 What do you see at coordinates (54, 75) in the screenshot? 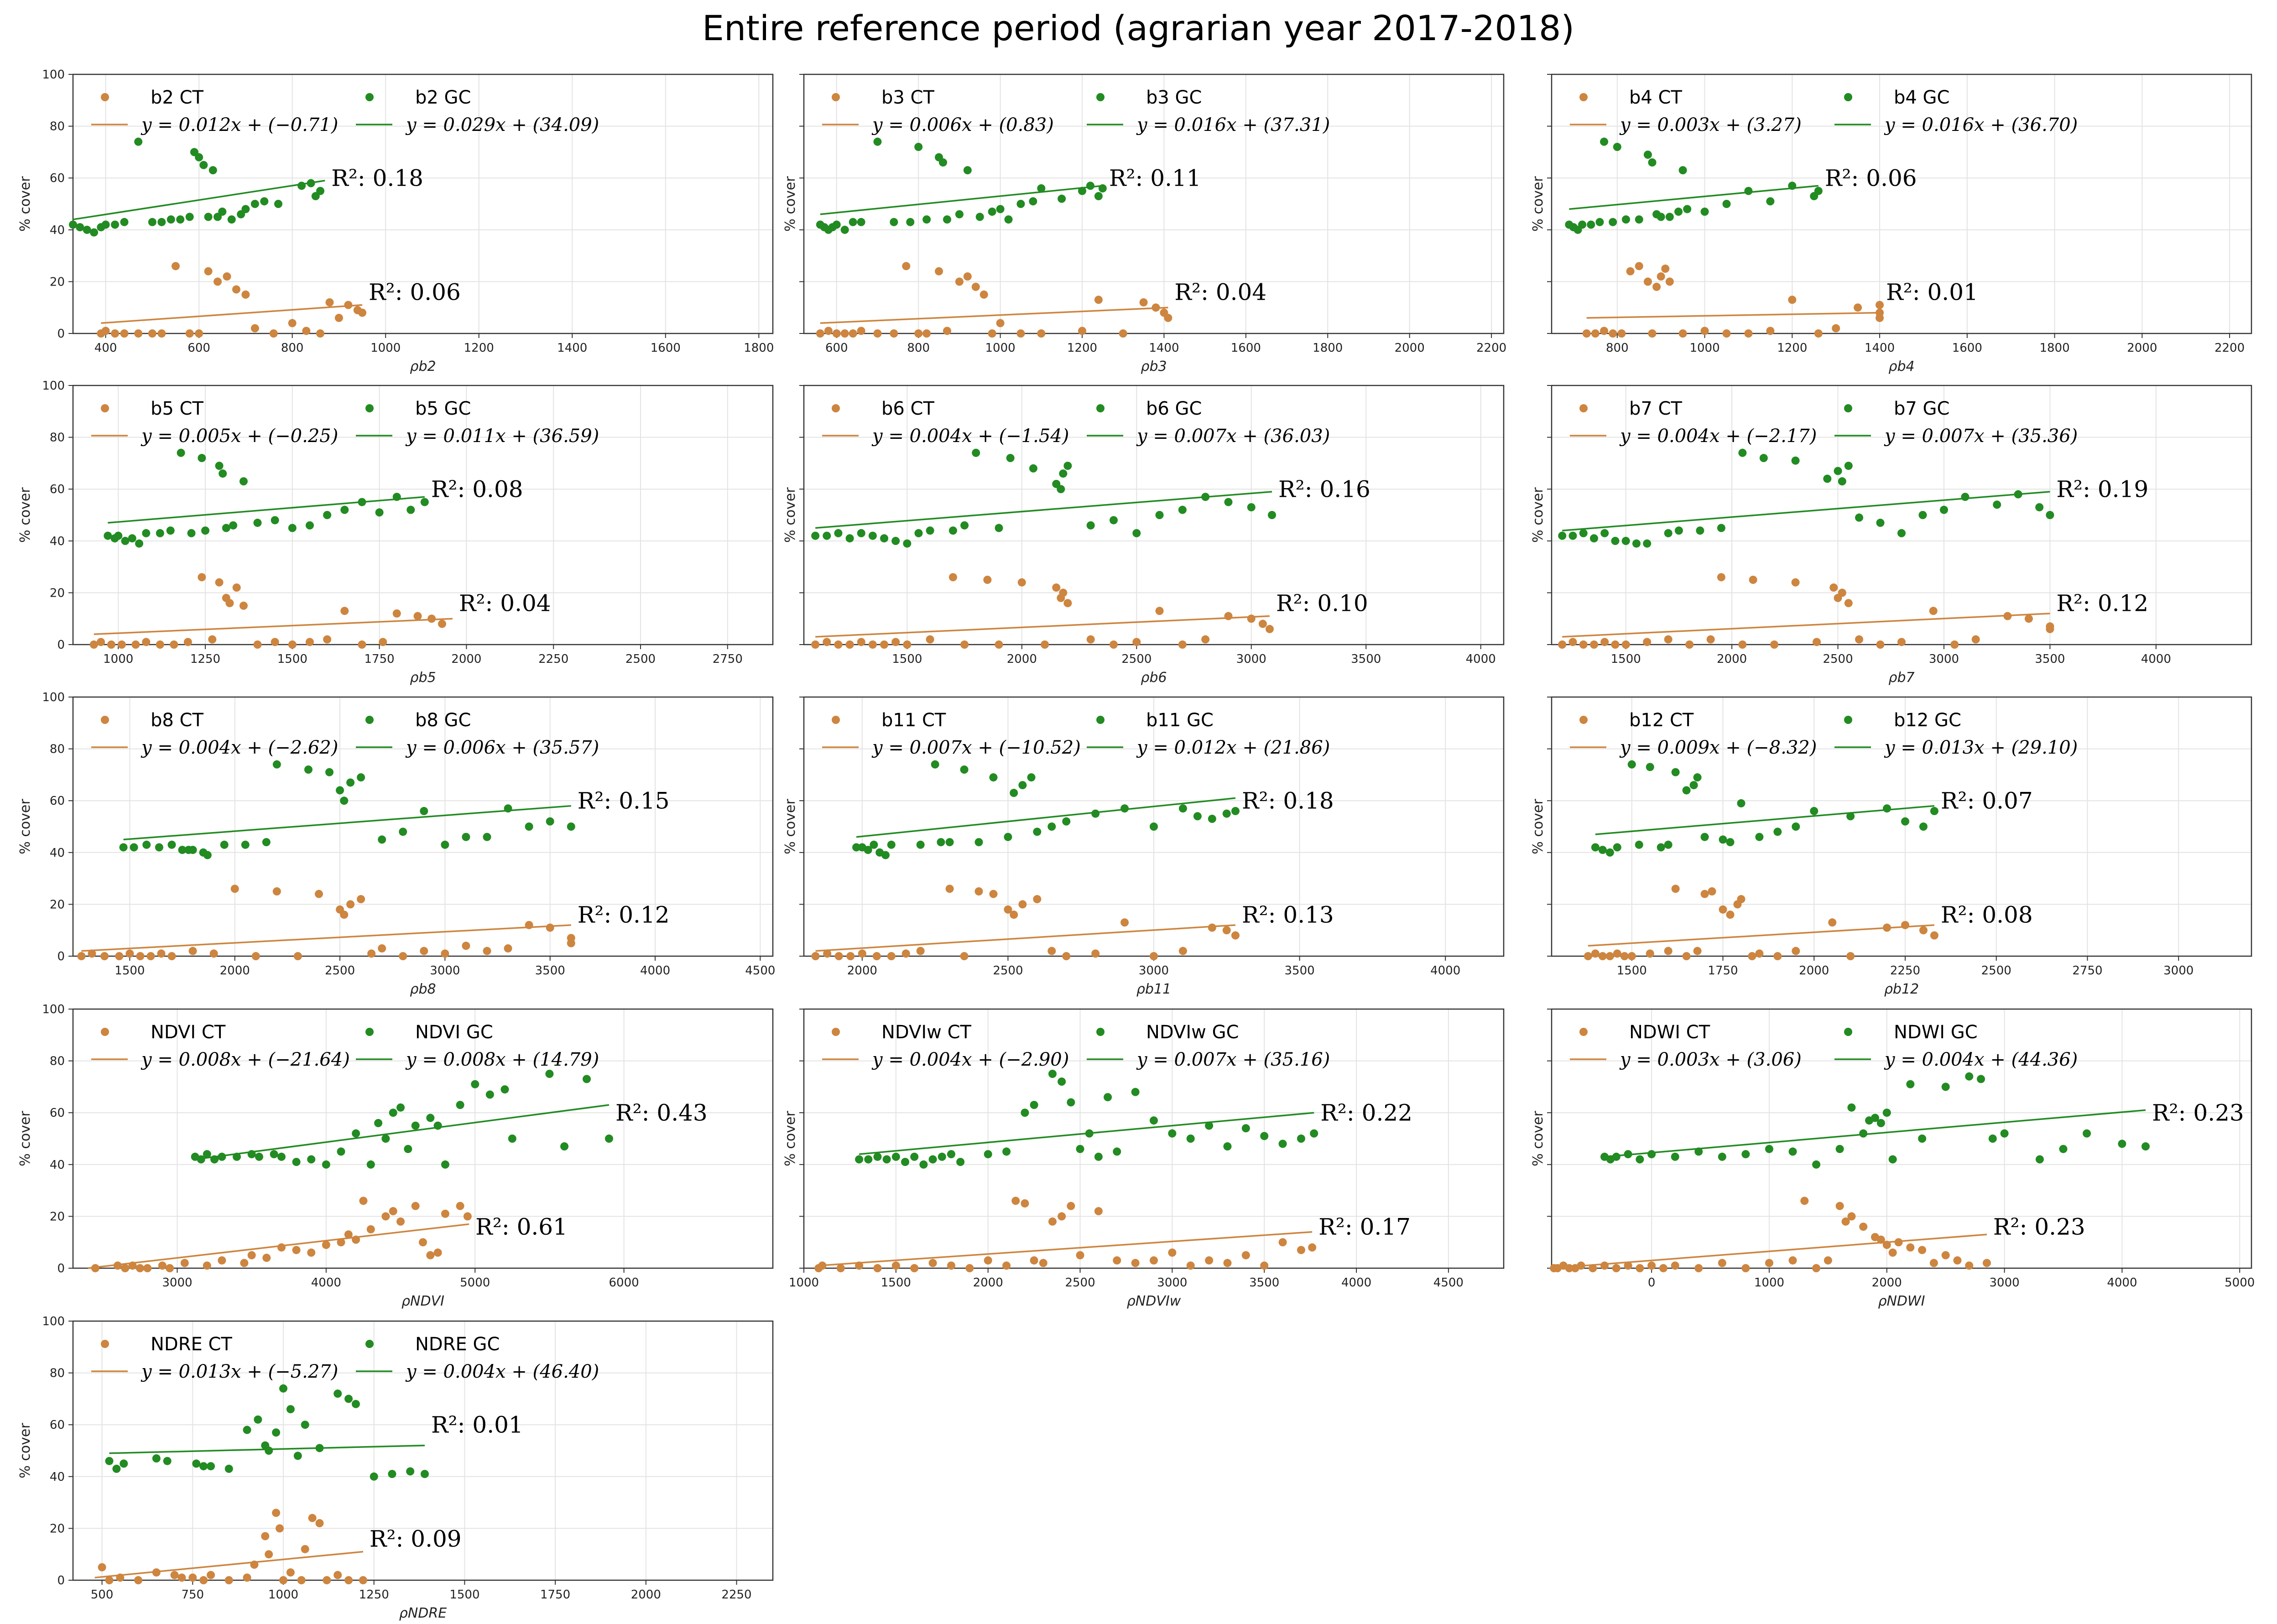
I see `y-tick-label: 100` at bounding box center [54, 75].